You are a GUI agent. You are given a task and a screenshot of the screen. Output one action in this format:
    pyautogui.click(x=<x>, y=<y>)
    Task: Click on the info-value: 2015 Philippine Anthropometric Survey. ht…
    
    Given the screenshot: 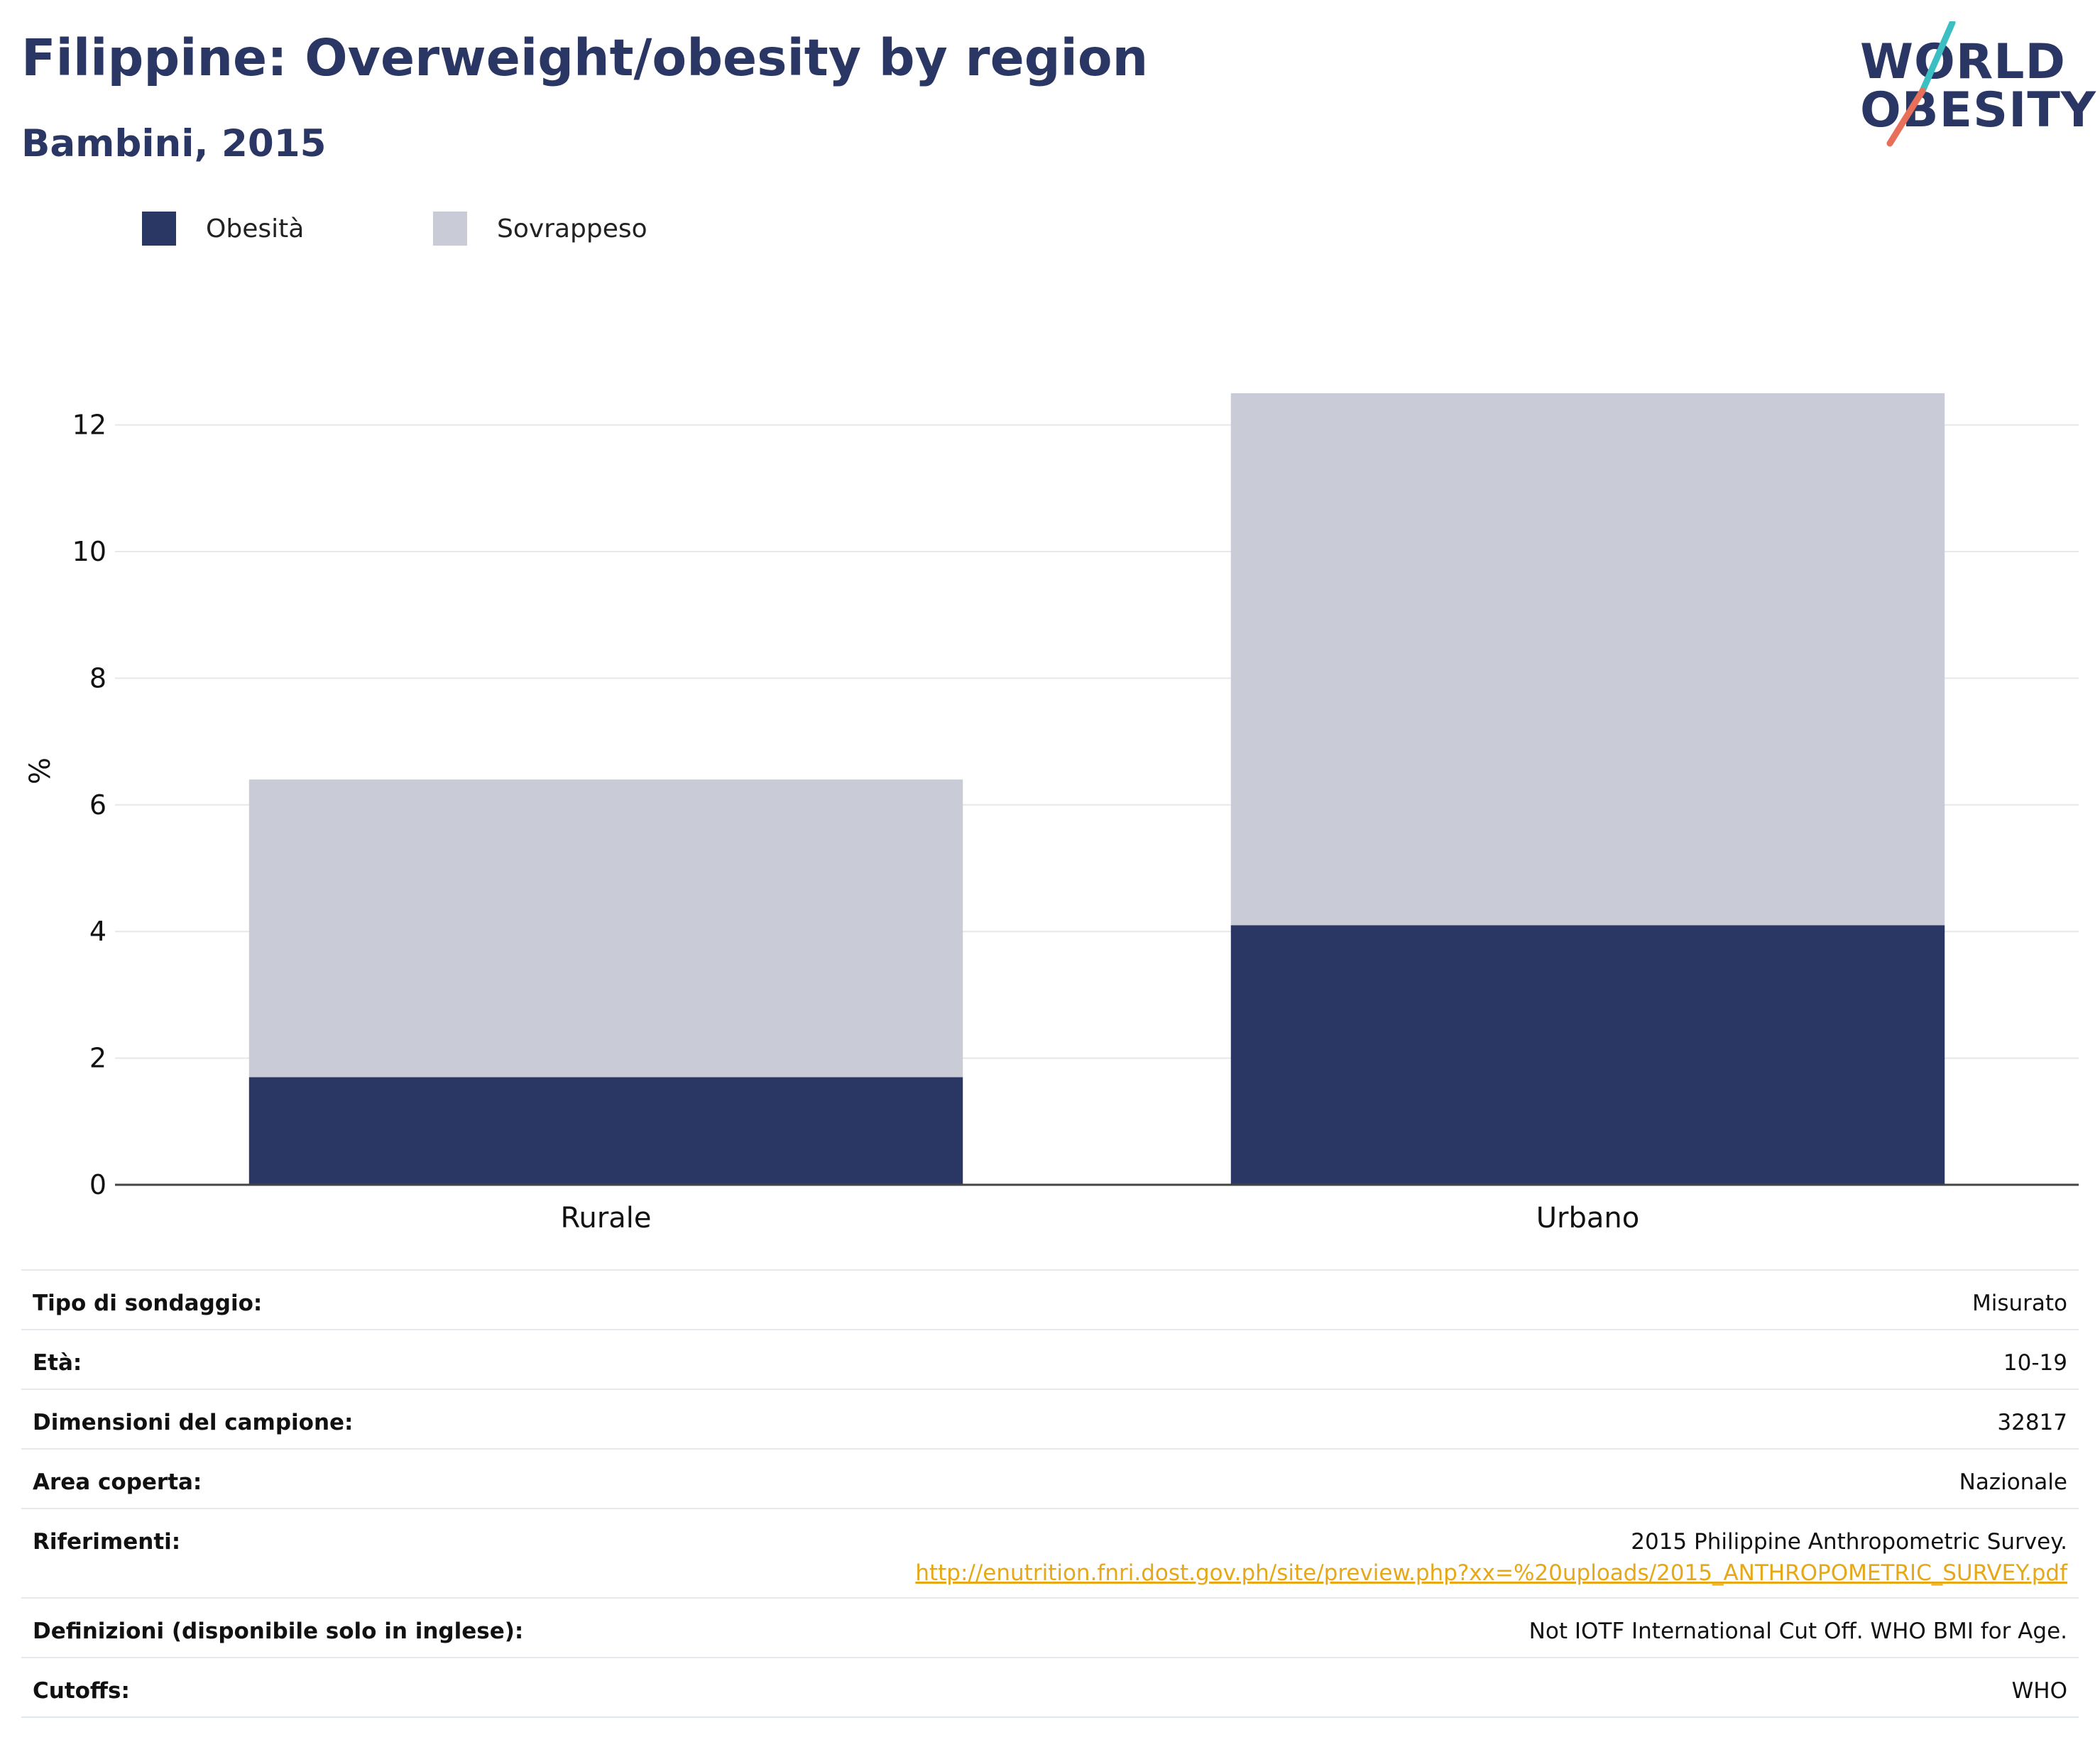 What is the action you would take?
    pyautogui.click(x=1491, y=1547)
    